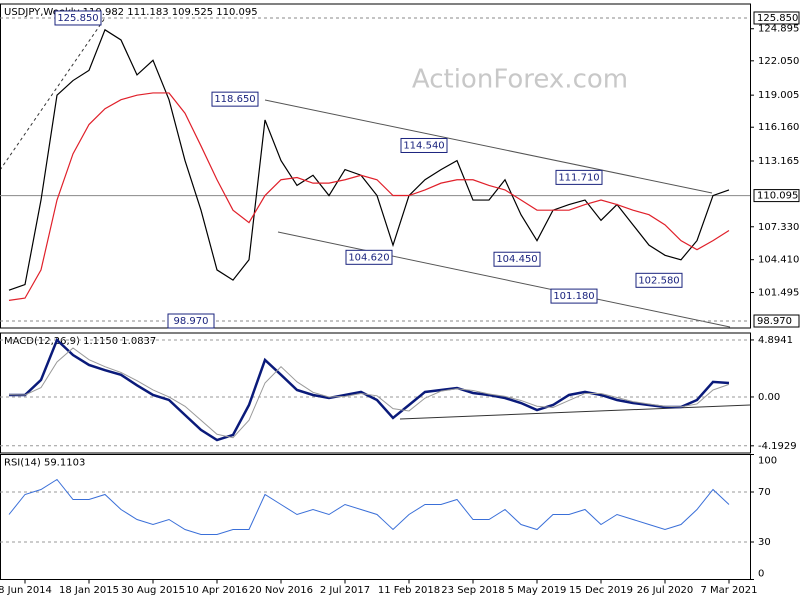 This screenshot has height=600, width=800. What do you see at coordinates (777, 446) in the screenshot?
I see `y-tick-label: -4.1929` at bounding box center [777, 446].